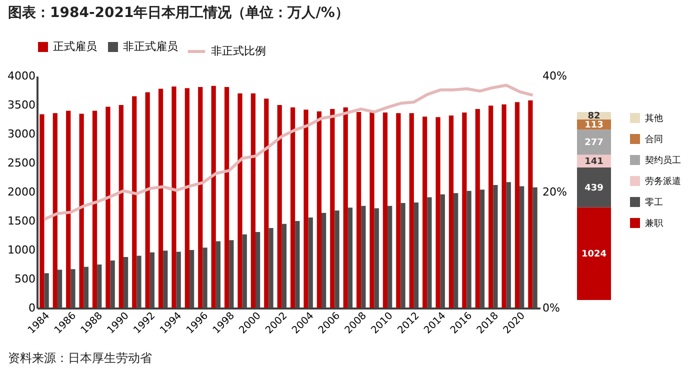 This screenshot has height=371, width=690. Describe the element at coordinates (654, 139) in the screenshot. I see `legend-label: 合同` at that location.